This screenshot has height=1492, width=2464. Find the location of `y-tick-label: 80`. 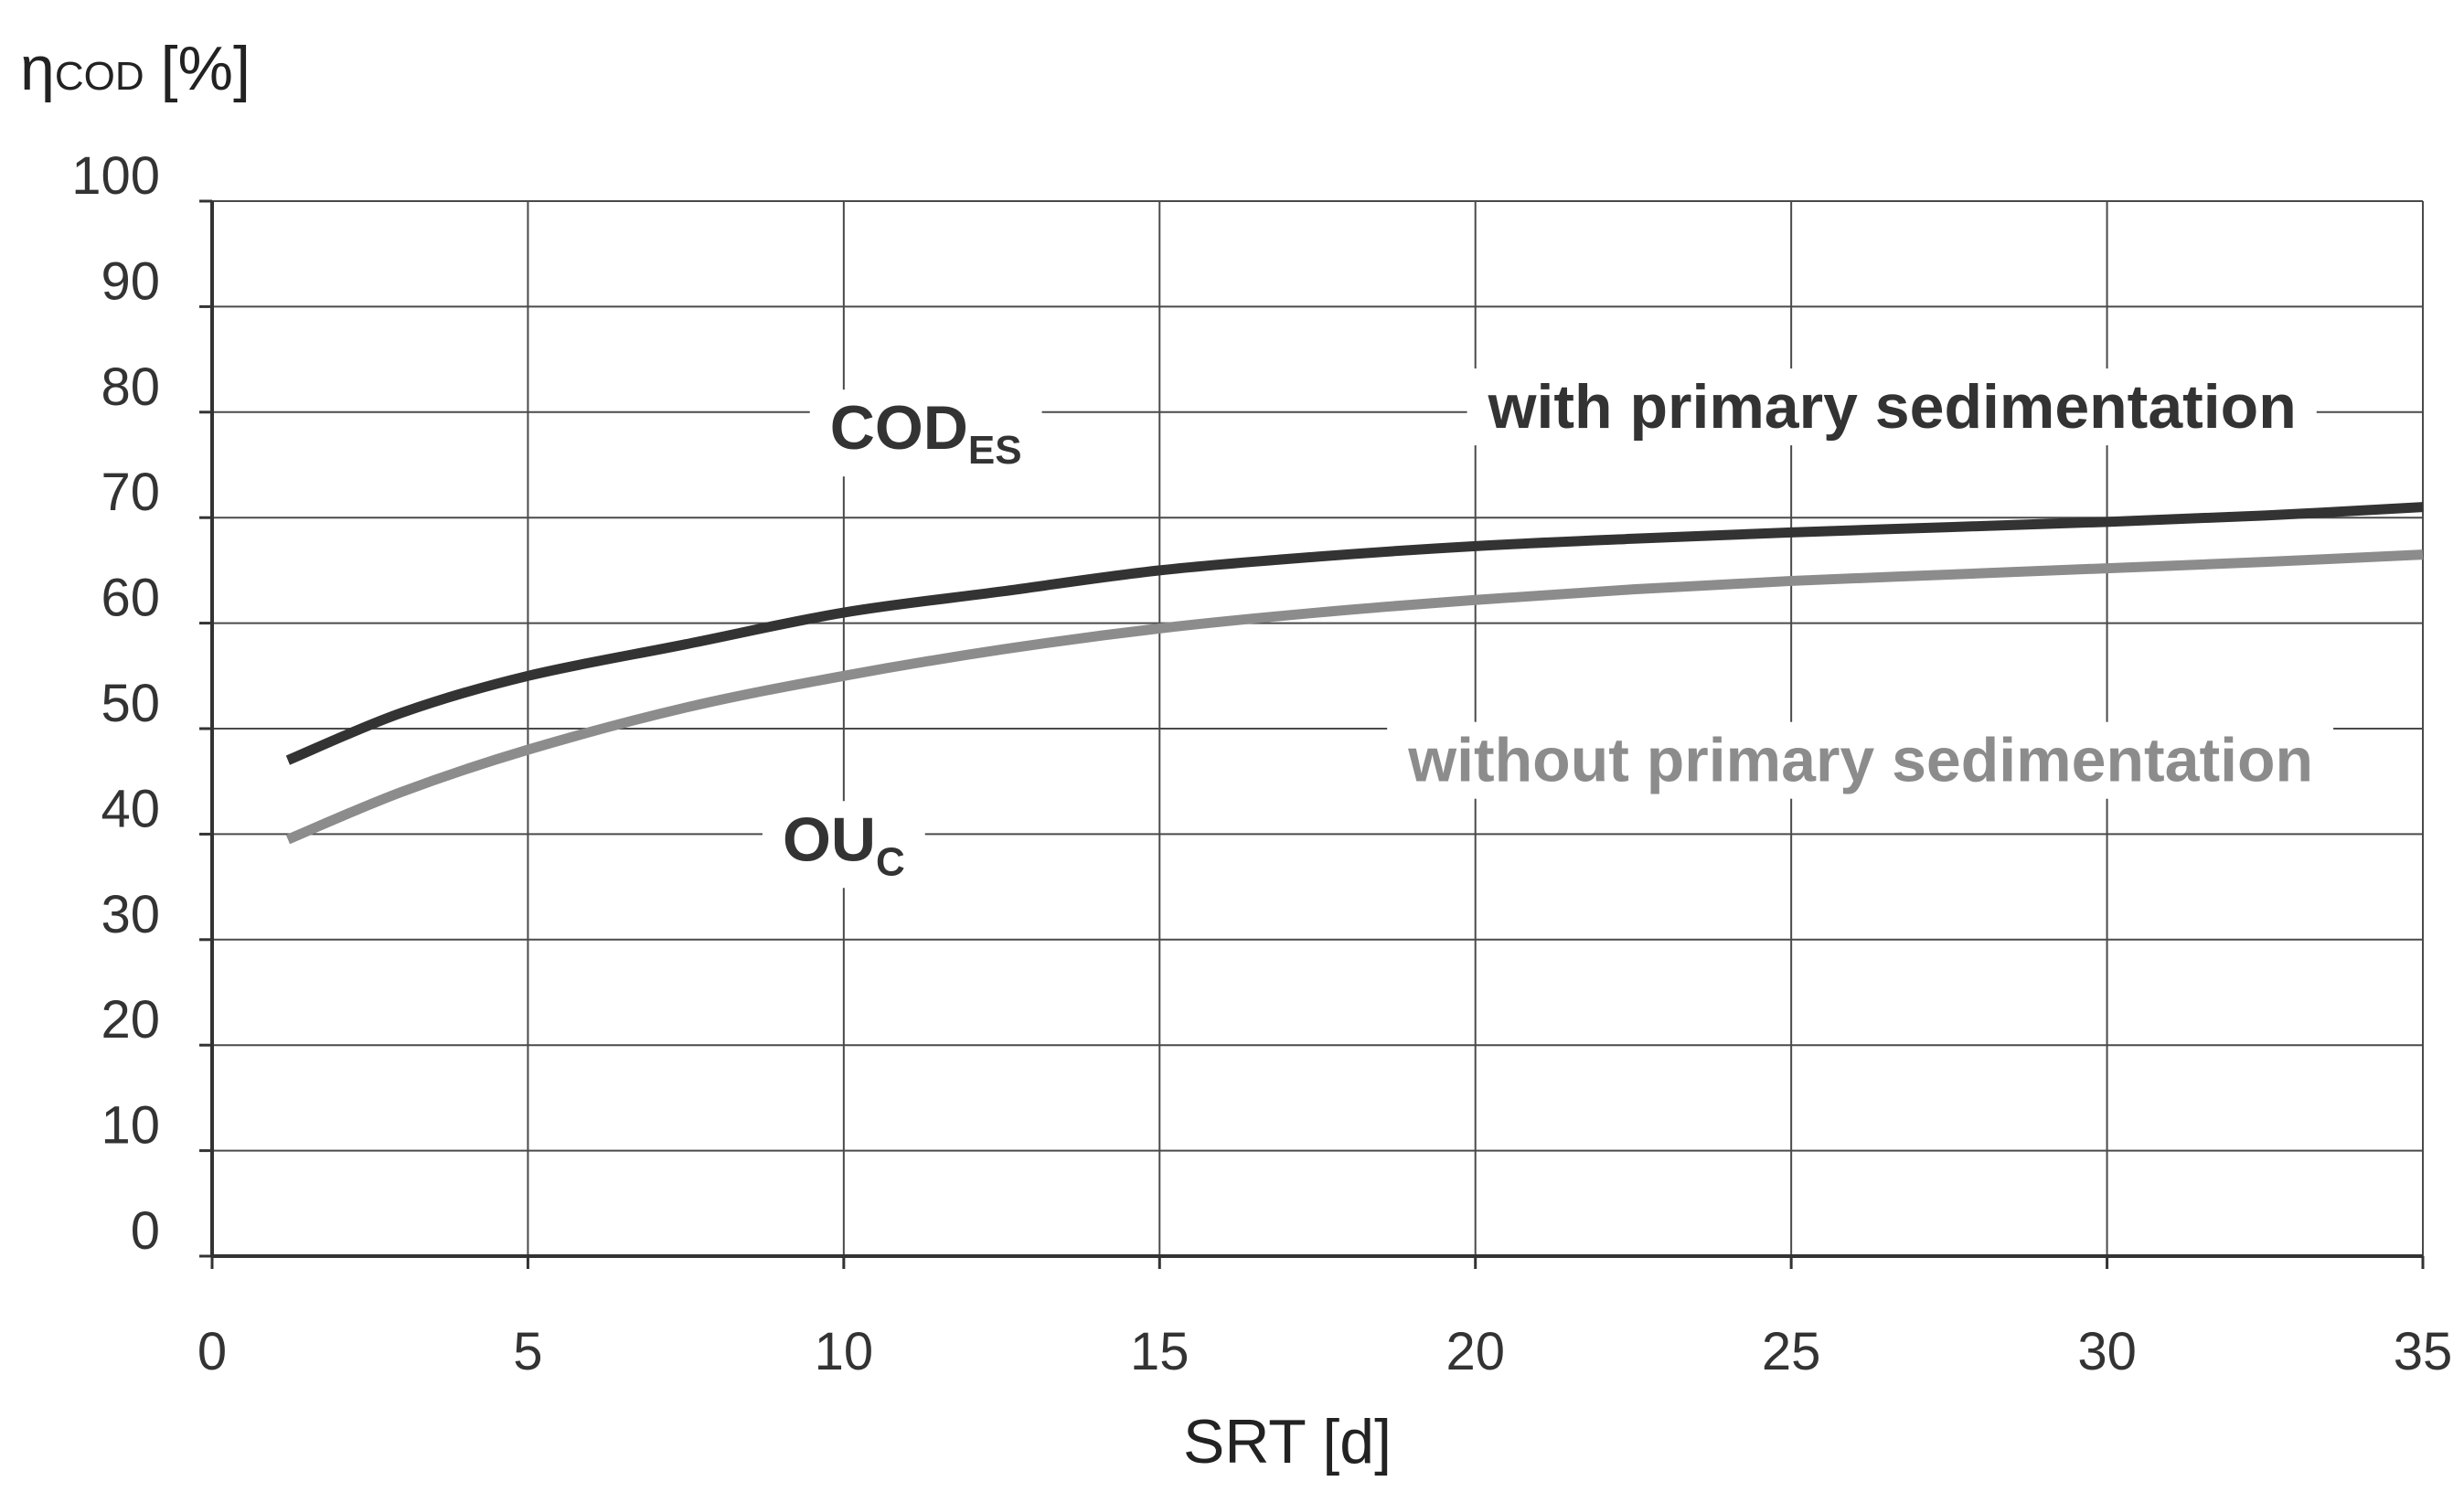

y-tick-label: 80 is located at coordinates (130, 387).